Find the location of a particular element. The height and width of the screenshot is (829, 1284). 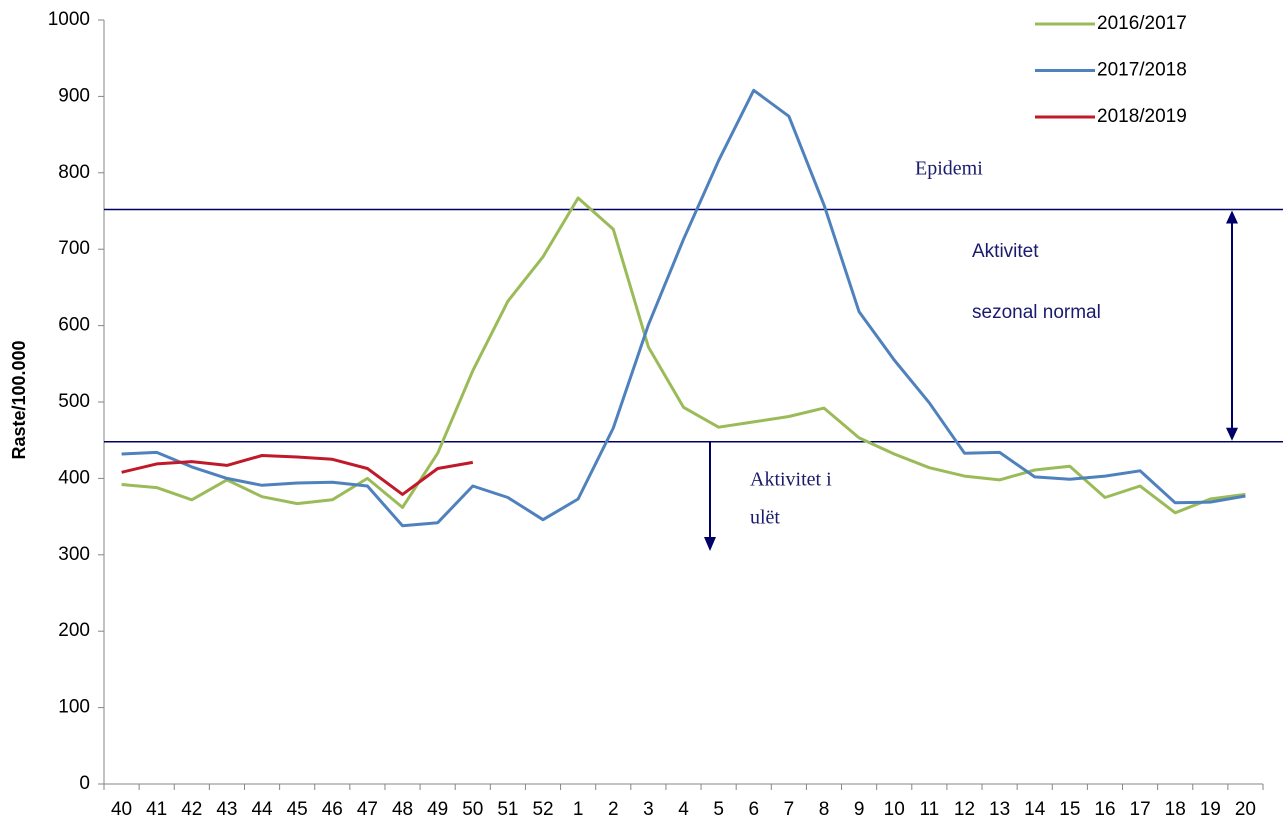

x-tick-label: 4 is located at coordinates (683, 809).